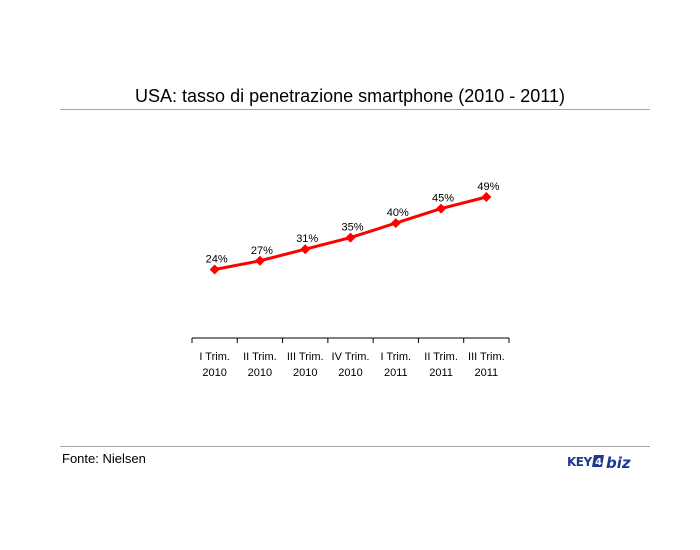 The height and width of the screenshot is (550, 700). Describe the element at coordinates (352, 228) in the screenshot. I see `data-label: 35%` at that location.